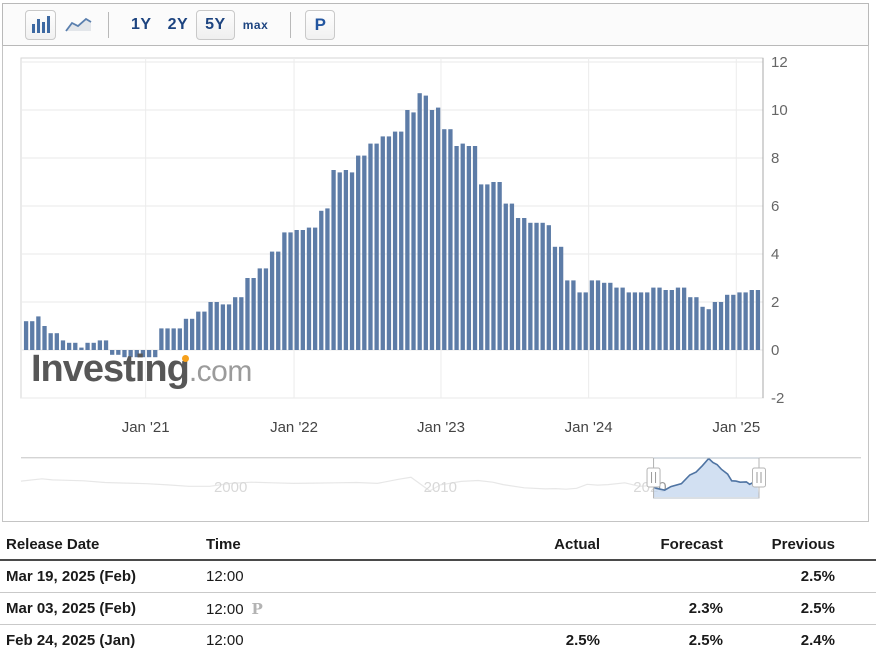  What do you see at coordinates (255, 24) in the screenshot?
I see `range-max-button: max` at bounding box center [255, 24].